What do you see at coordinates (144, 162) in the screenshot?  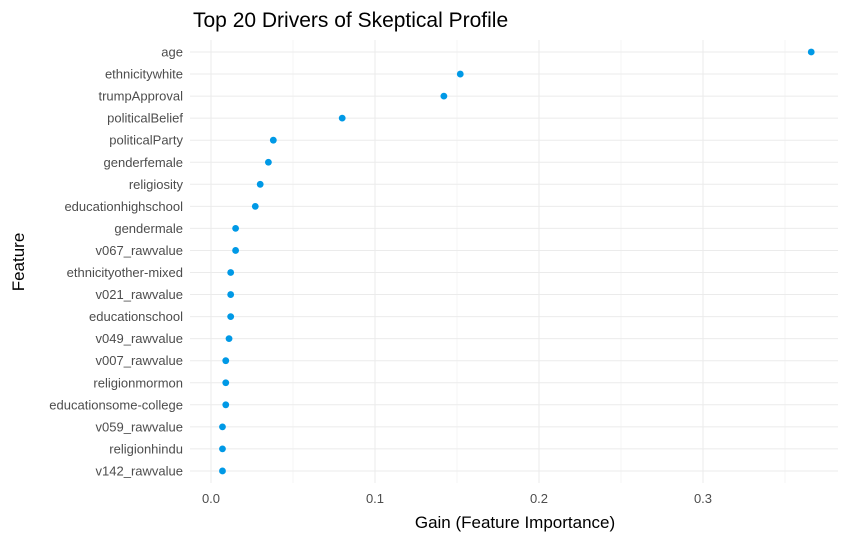 I see `y-tick-label: genderfemale` at bounding box center [144, 162].